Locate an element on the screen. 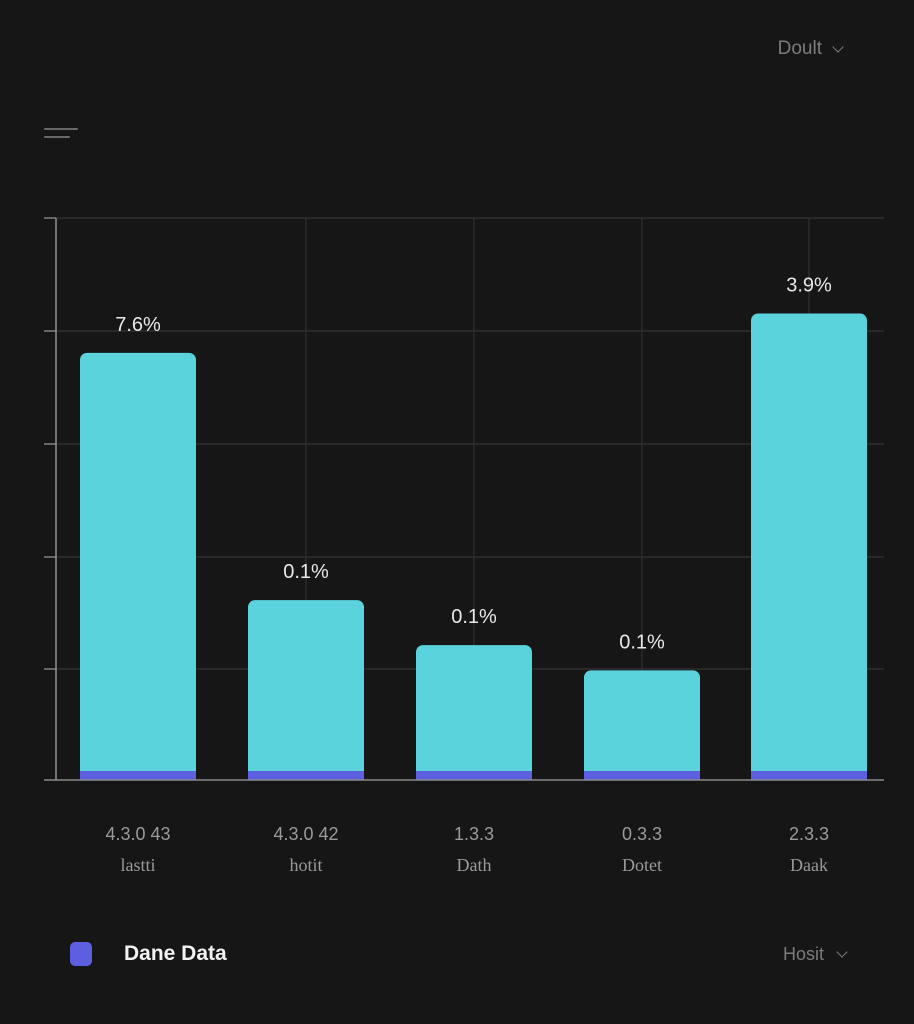  x-tick-label: 2.3.3 is located at coordinates (809, 834).